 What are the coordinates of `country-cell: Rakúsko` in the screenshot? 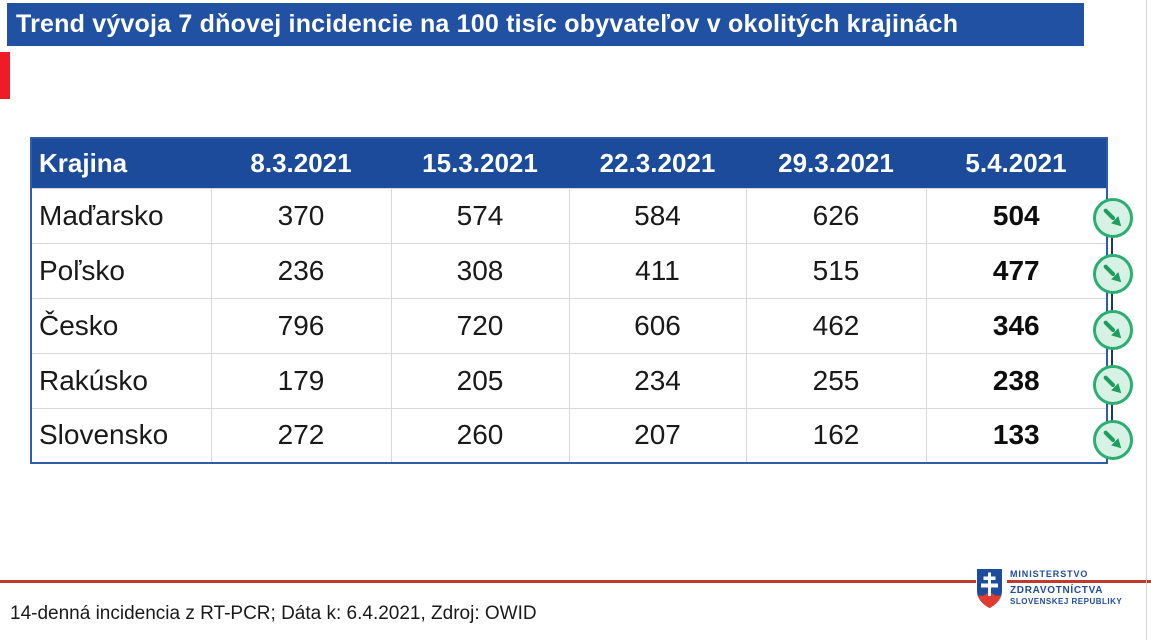 It's located at (121, 380).